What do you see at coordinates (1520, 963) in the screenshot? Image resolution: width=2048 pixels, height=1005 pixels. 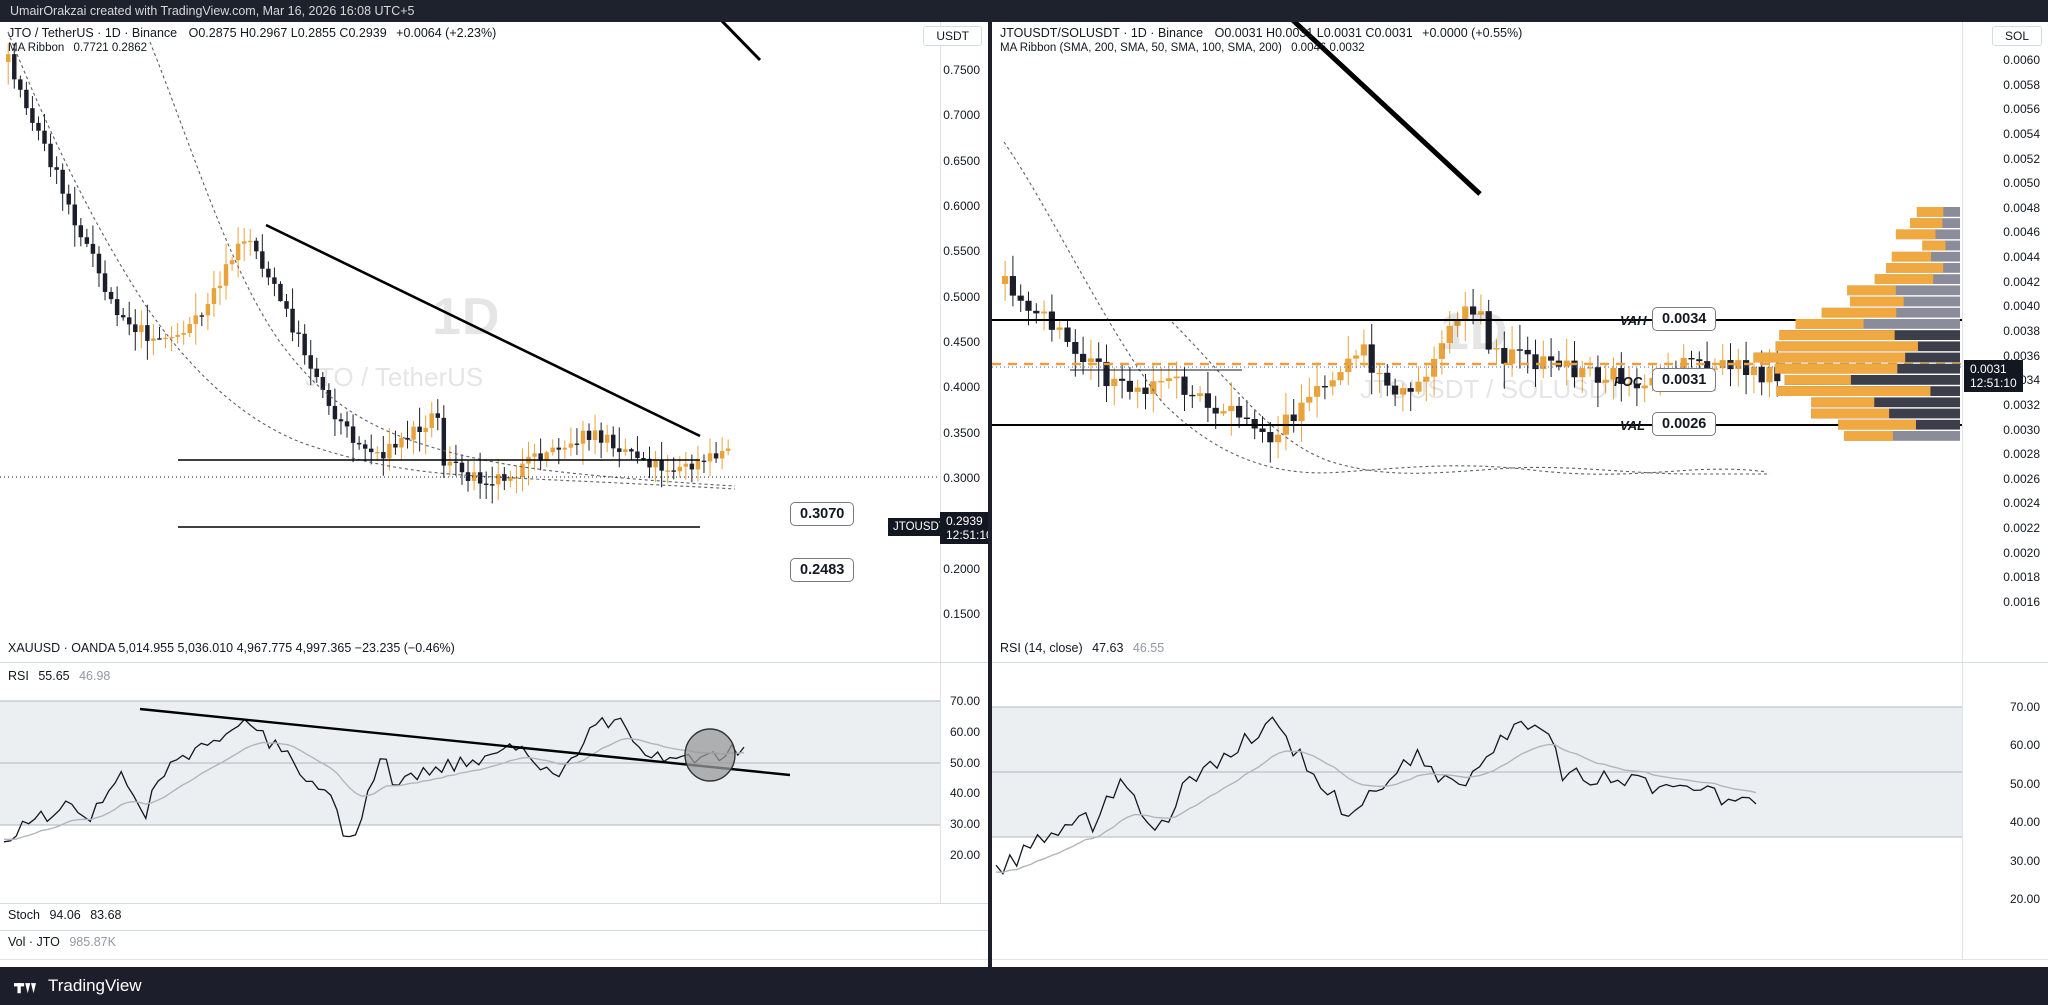 I see `x-axis-right: Dec2026FebMarAprMay` at bounding box center [1520, 963].